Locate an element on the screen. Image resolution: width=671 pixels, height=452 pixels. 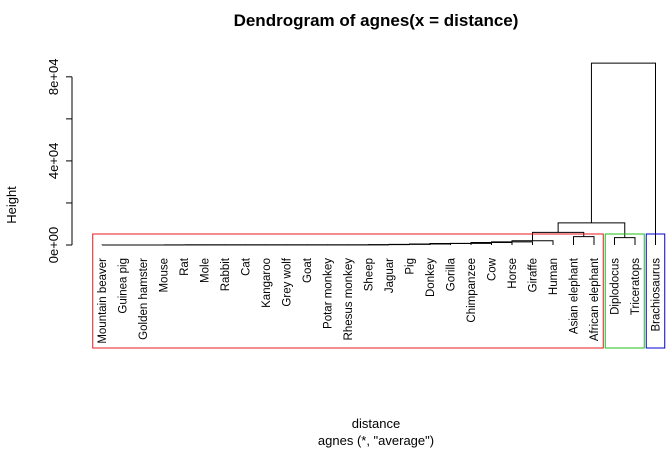
leaf-label: Goat is located at coordinates (308, 270).